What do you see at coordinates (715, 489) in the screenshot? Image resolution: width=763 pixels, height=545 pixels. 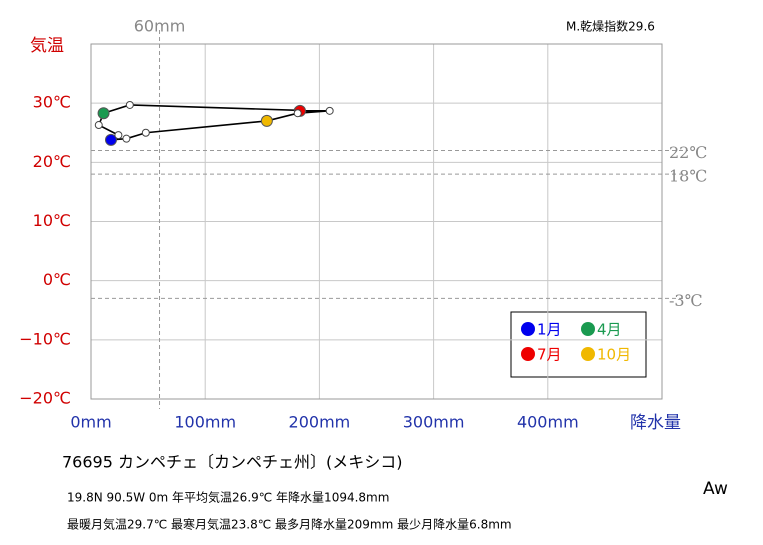 I see `climate-class: Aw` at bounding box center [715, 489].